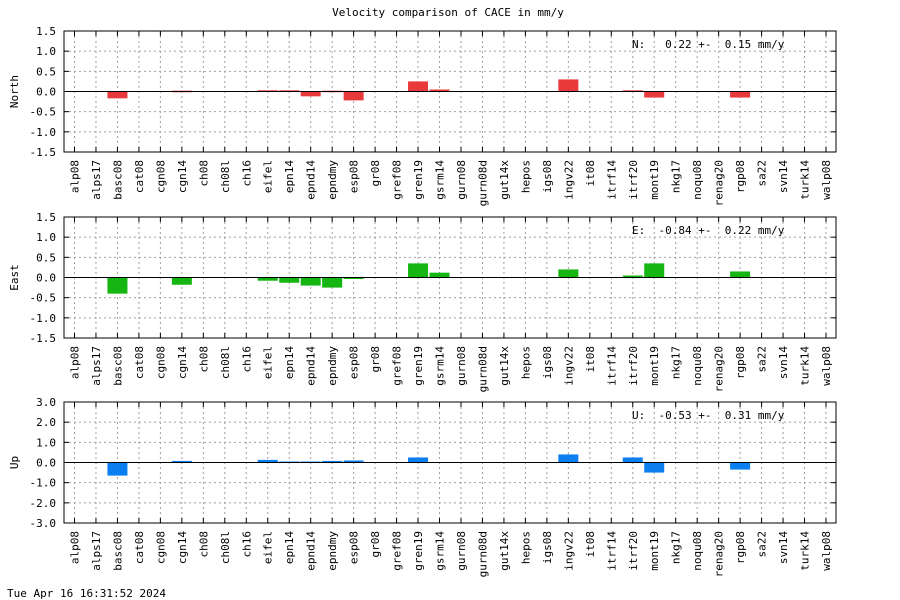  Describe the element at coordinates (43, 483) in the screenshot. I see `y-tick-label: -1.0` at that location.